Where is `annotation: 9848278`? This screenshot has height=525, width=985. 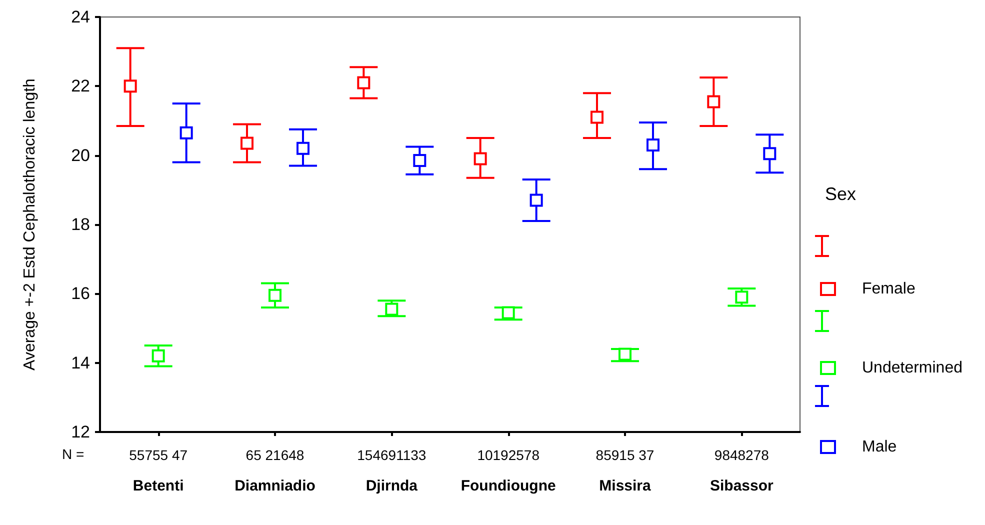
annotation: 9848278 is located at coordinates (742, 455).